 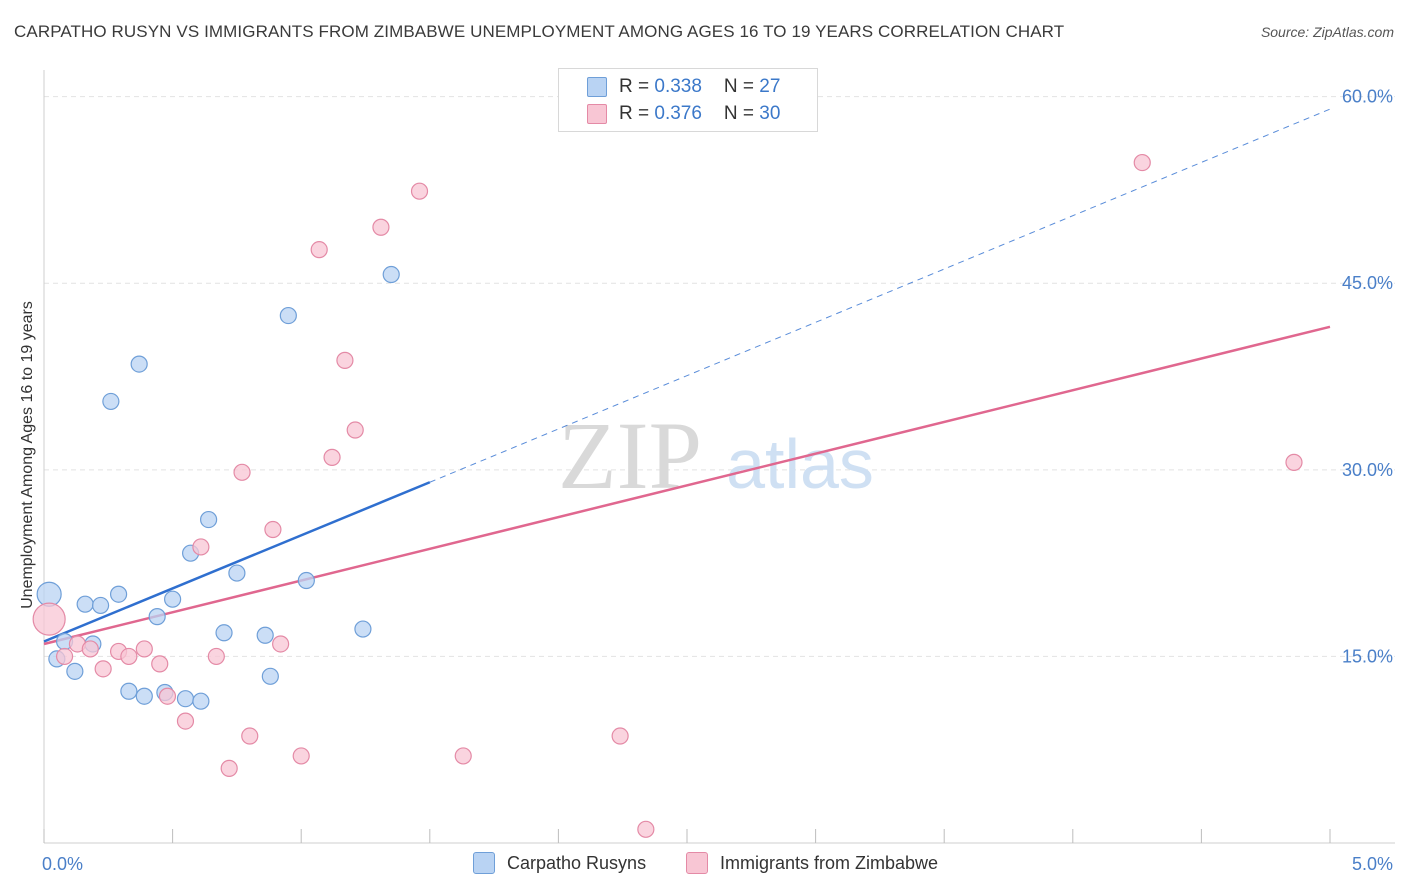 I want to click on y-tick-label: 30.0%, so click(x=1367, y=470).